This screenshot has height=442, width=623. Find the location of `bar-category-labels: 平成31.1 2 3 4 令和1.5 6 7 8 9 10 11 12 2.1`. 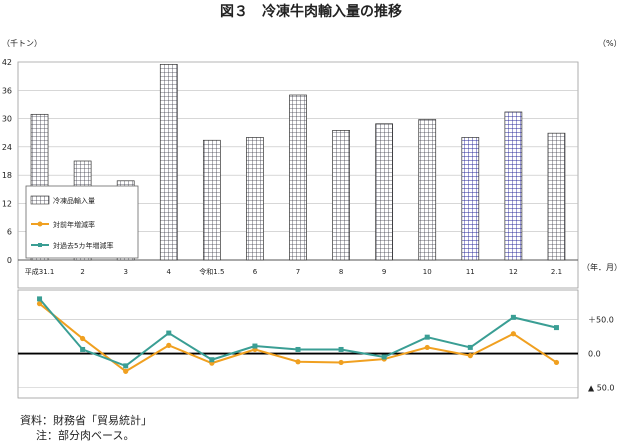

bar-category-labels: 平成31.1 2 3 4 令和1.5 6 7 8 9 10 11 12 2.1 is located at coordinates (293, 271).